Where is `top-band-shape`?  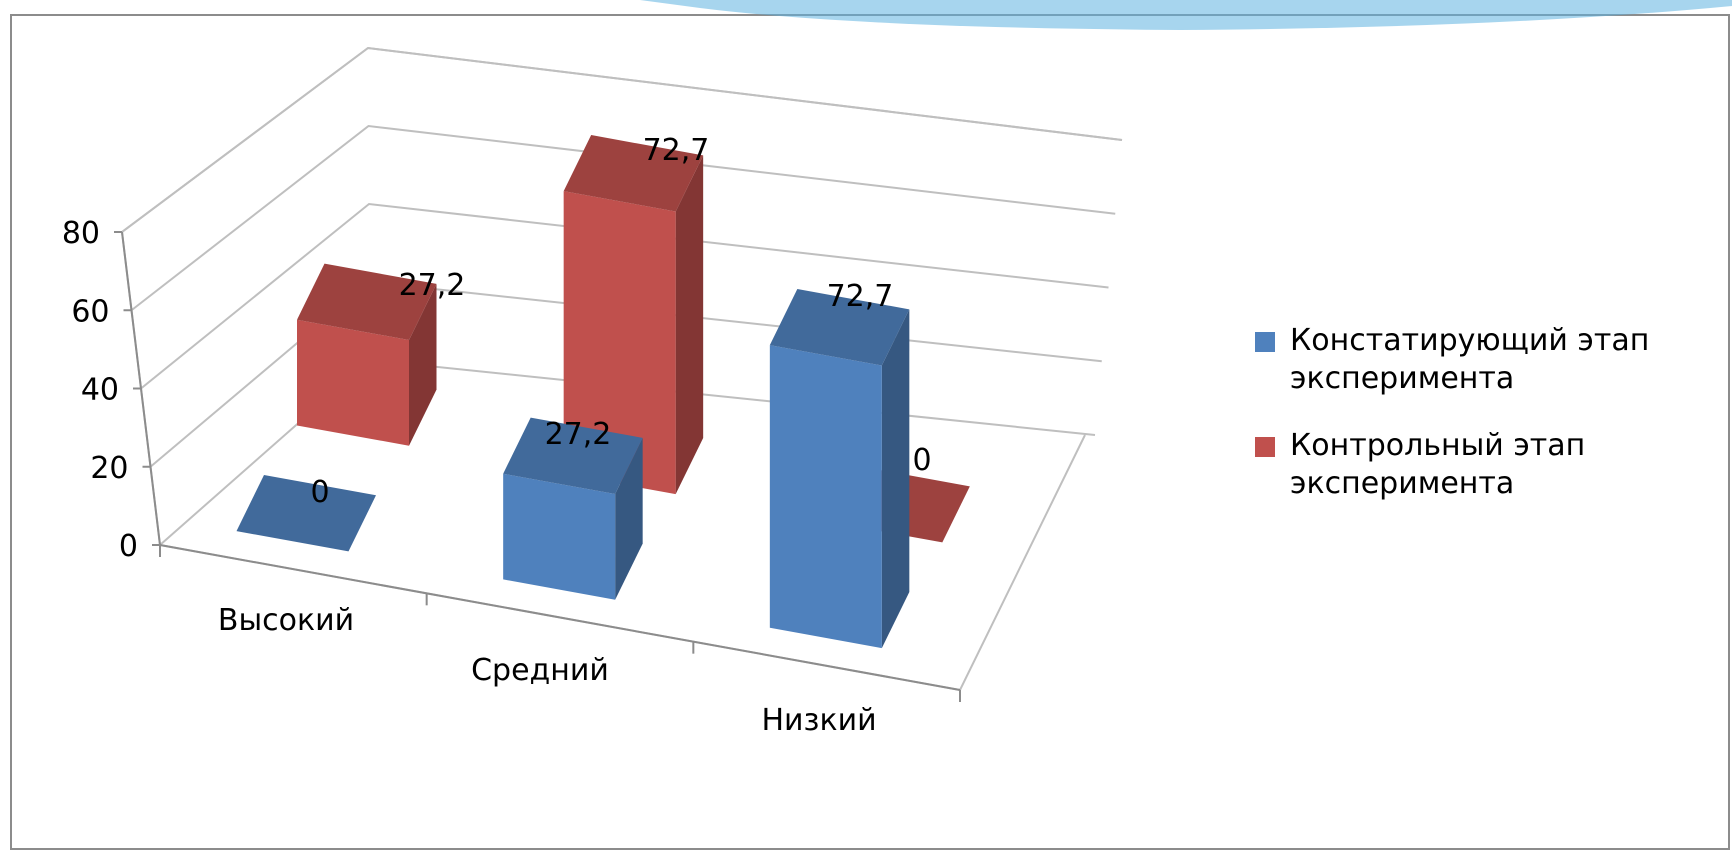
top-band-shape is located at coordinates (1186, 15).